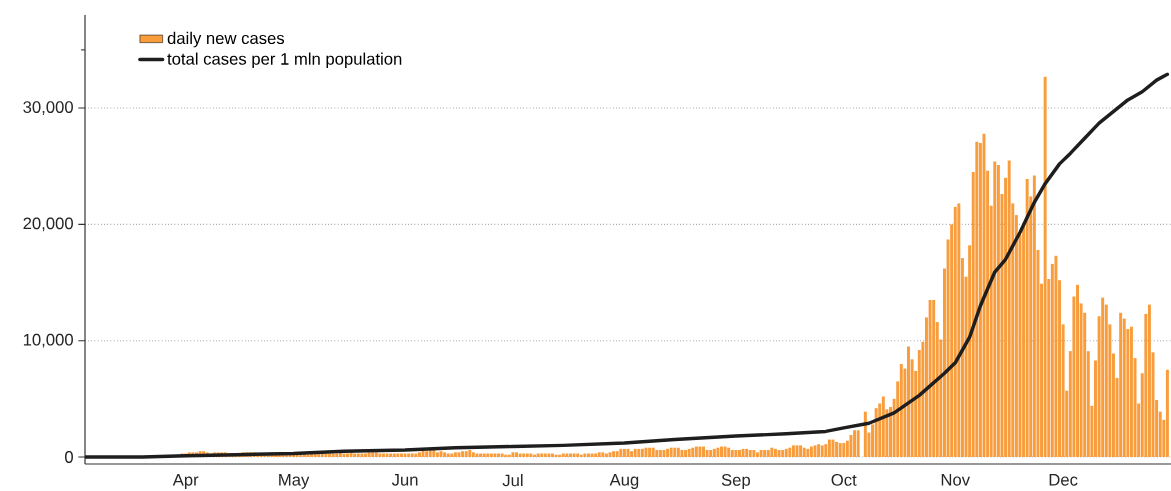 The height and width of the screenshot is (491, 1171). Describe the element at coordinates (48, 108) in the screenshot. I see `y-tick-label: 30,000` at that location.